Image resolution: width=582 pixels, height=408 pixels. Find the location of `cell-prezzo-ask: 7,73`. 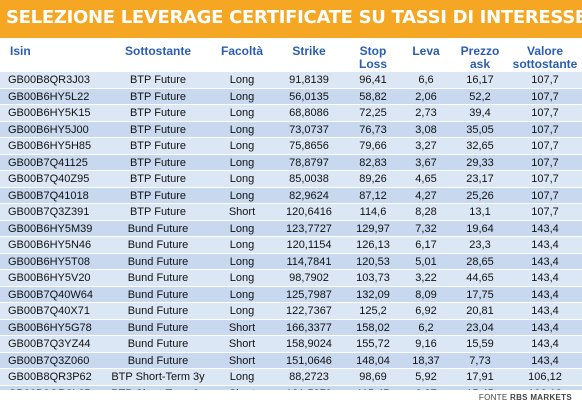

cell-prezzo-ask: 7,73 is located at coordinates (480, 360).